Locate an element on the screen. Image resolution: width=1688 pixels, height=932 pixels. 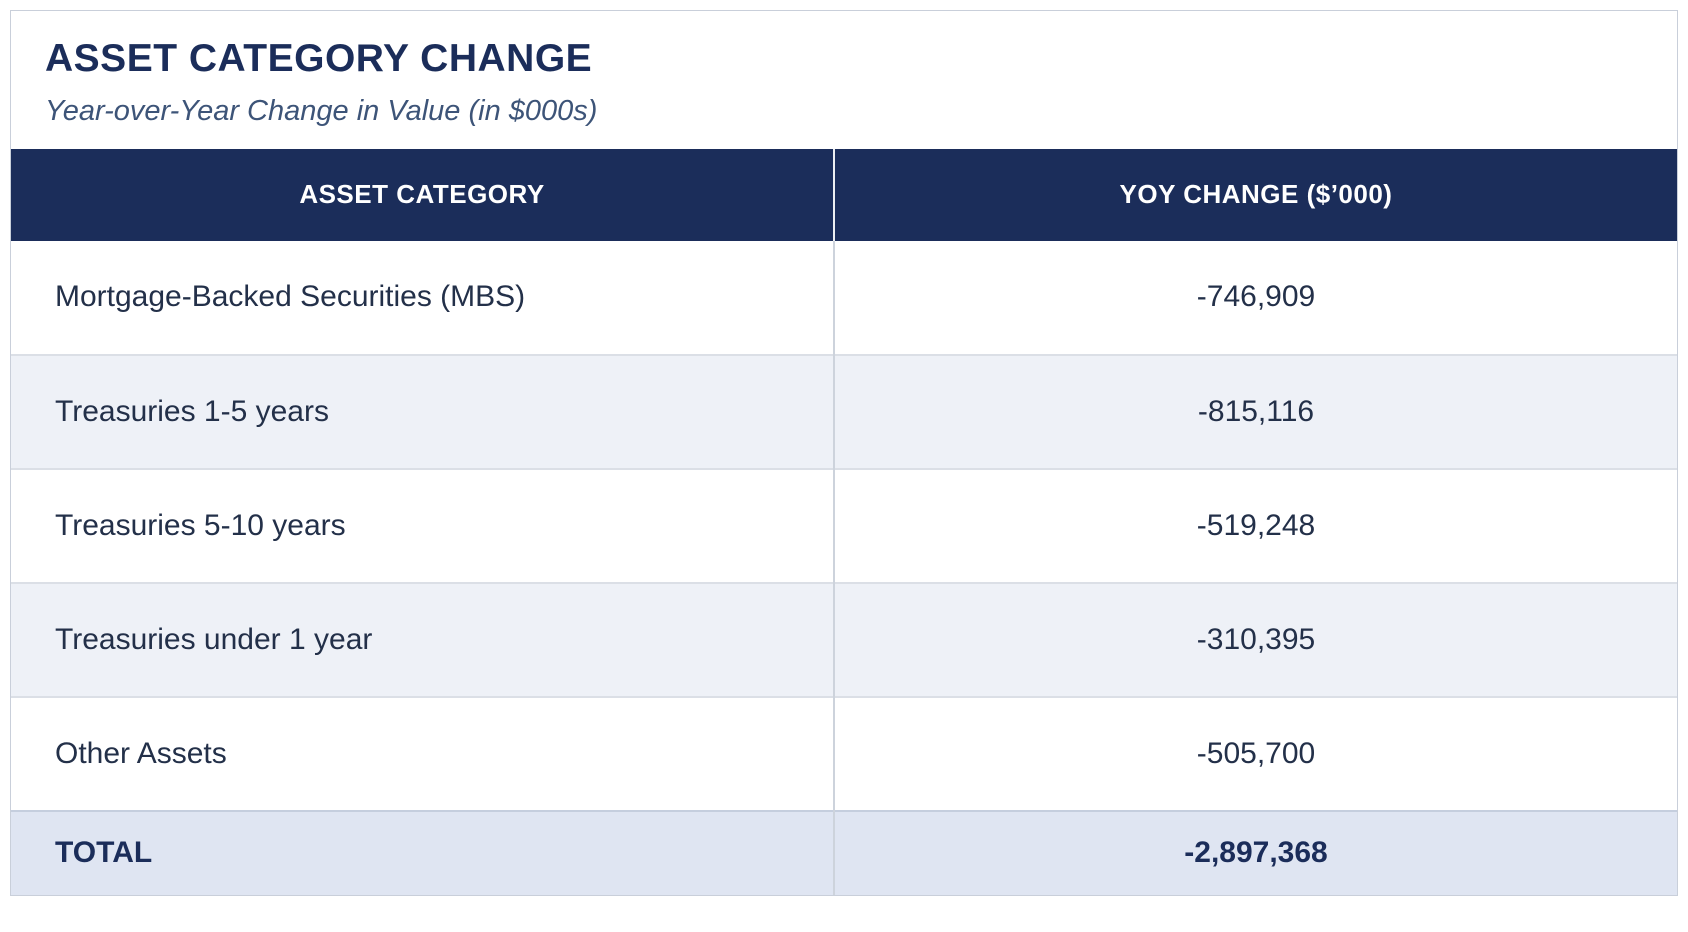
table-row: Other Assets -505,700 is located at coordinates (844, 753).